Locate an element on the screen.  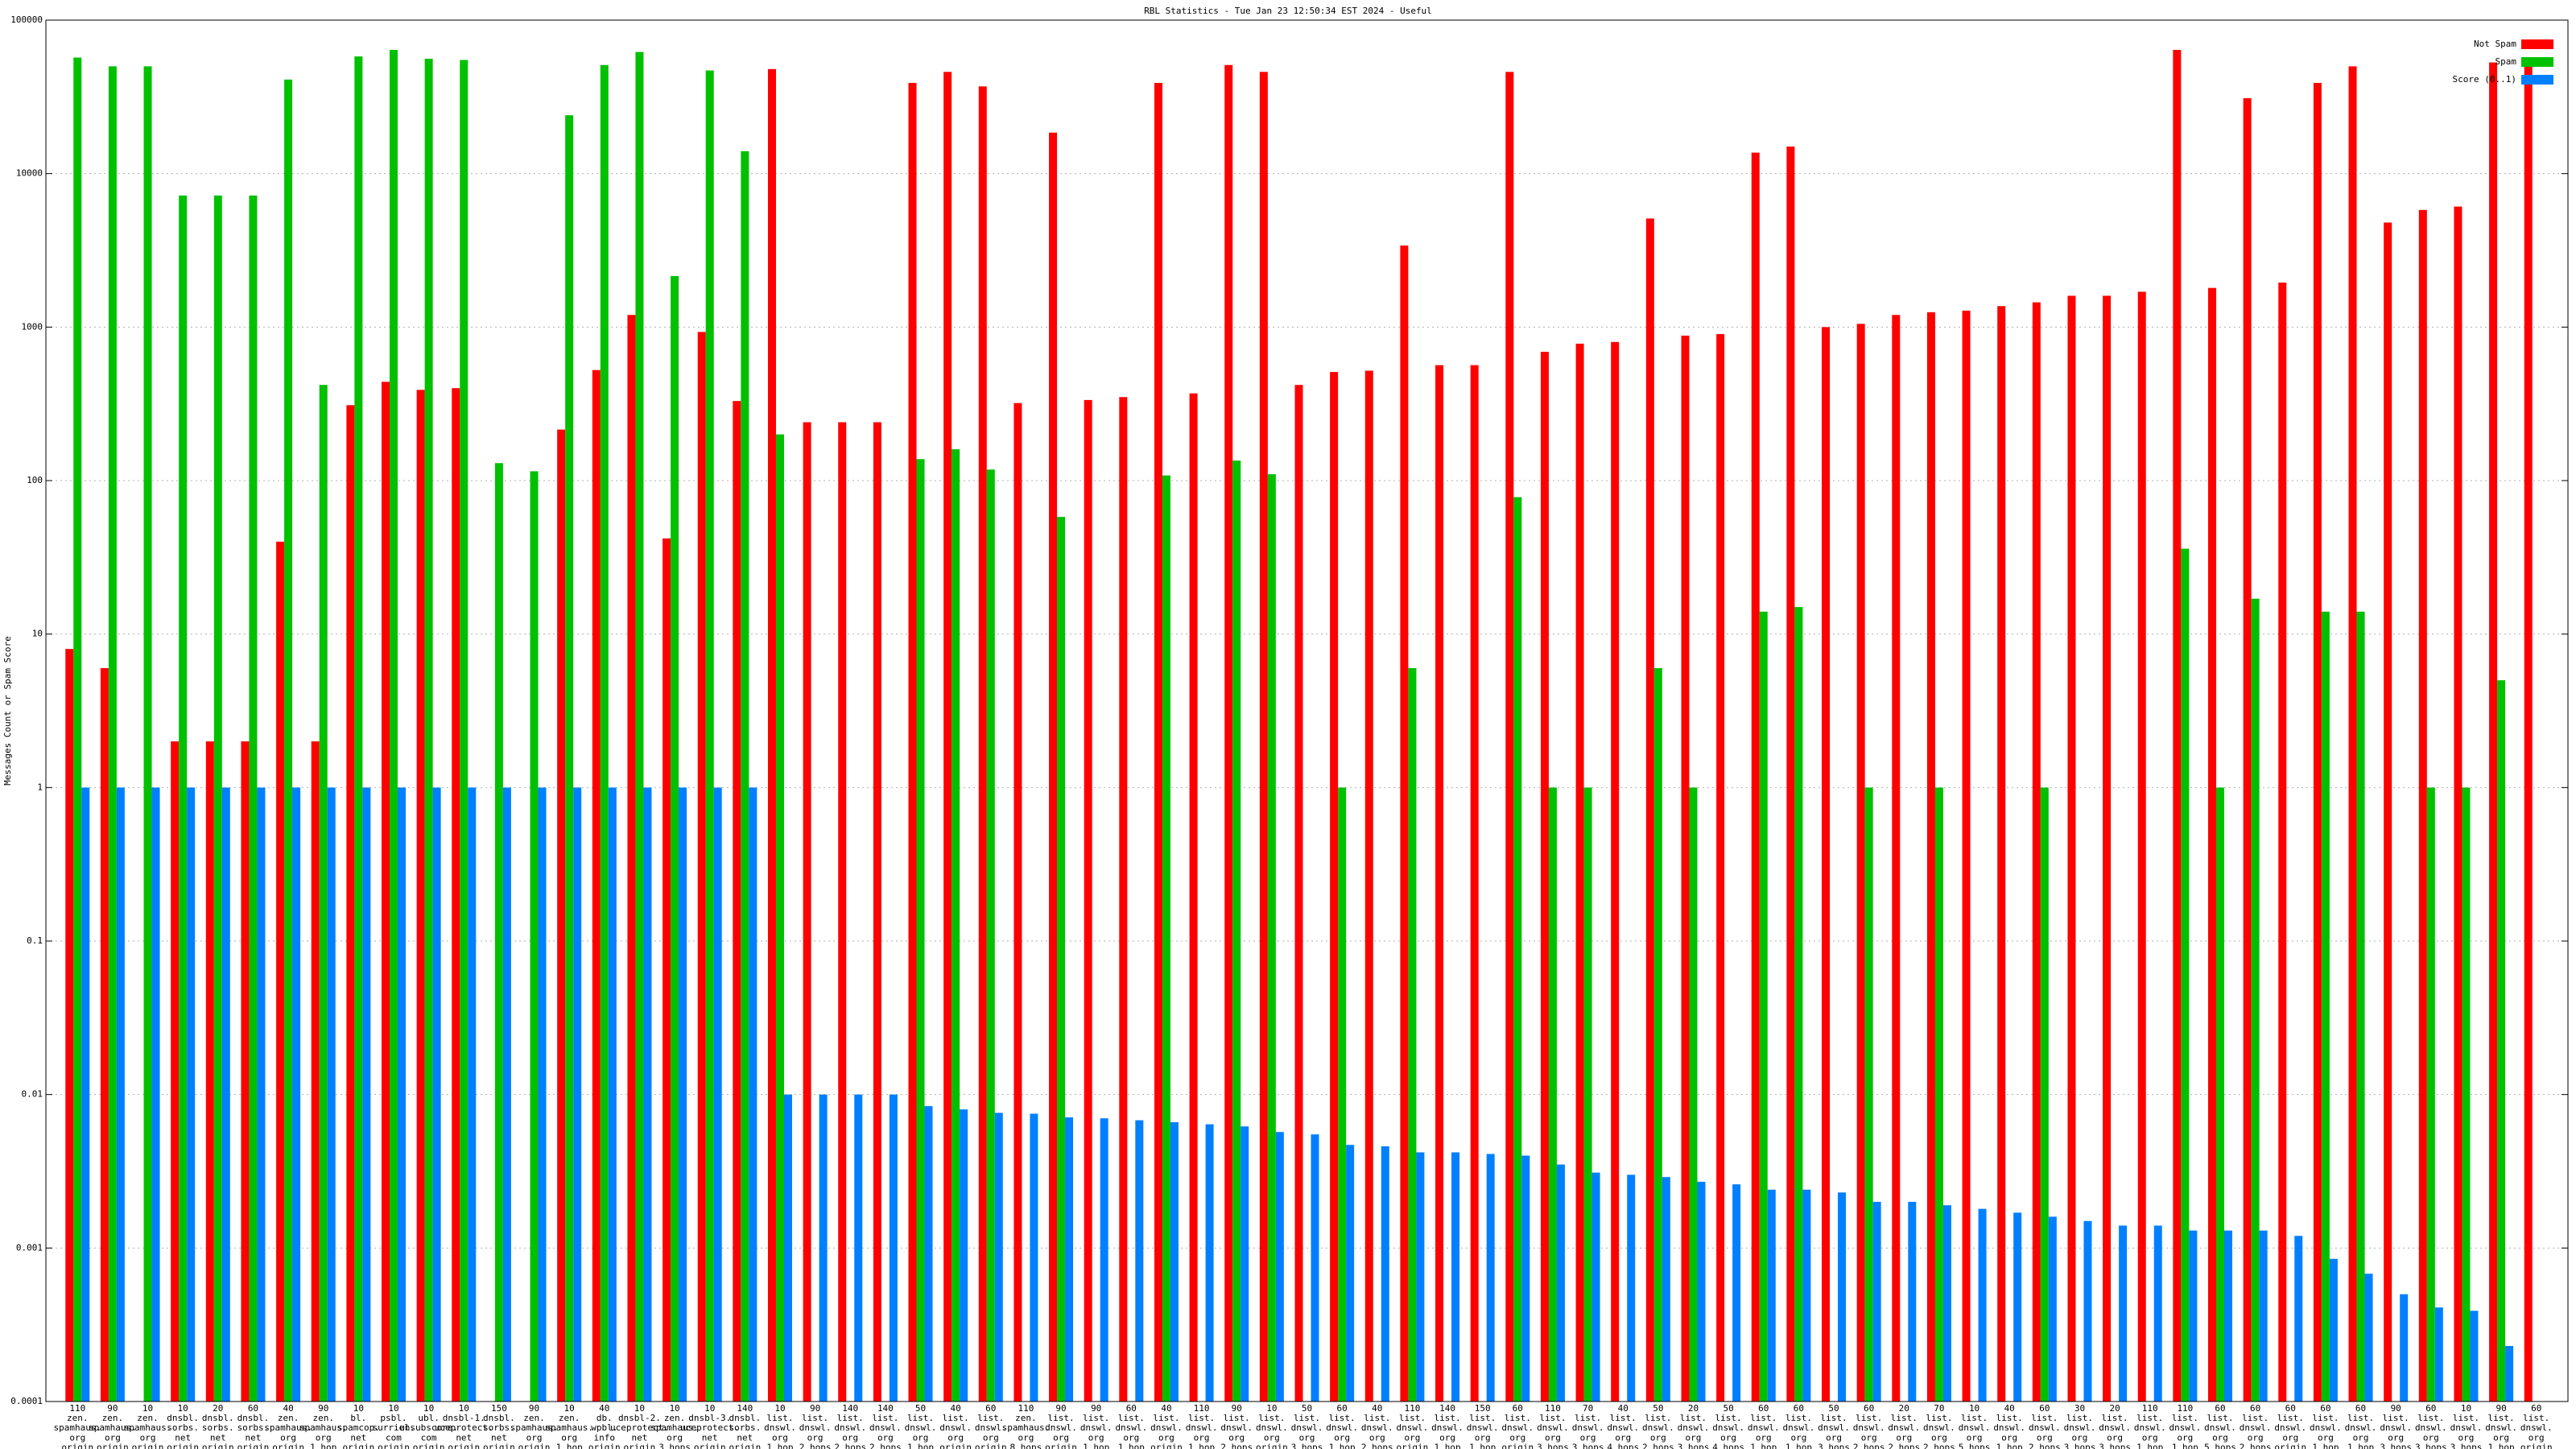
x-tick-label: 140 list. dnswl. org 1 hop is located at coordinates (1447, 1426).